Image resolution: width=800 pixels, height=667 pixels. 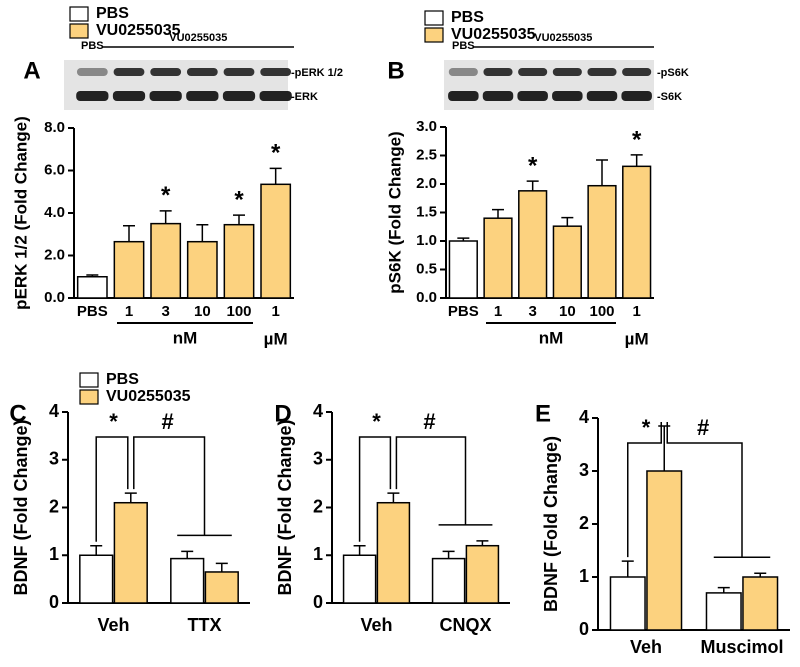 What do you see at coordinates (318, 602) in the screenshot?
I see `y-tick-label: 0` at bounding box center [318, 602].